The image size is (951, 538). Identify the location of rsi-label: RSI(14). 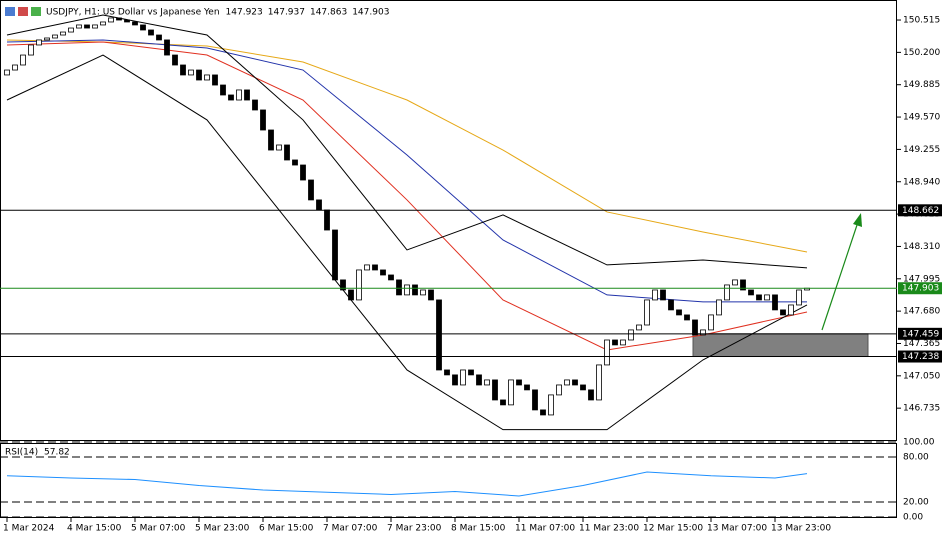
(21, 453).